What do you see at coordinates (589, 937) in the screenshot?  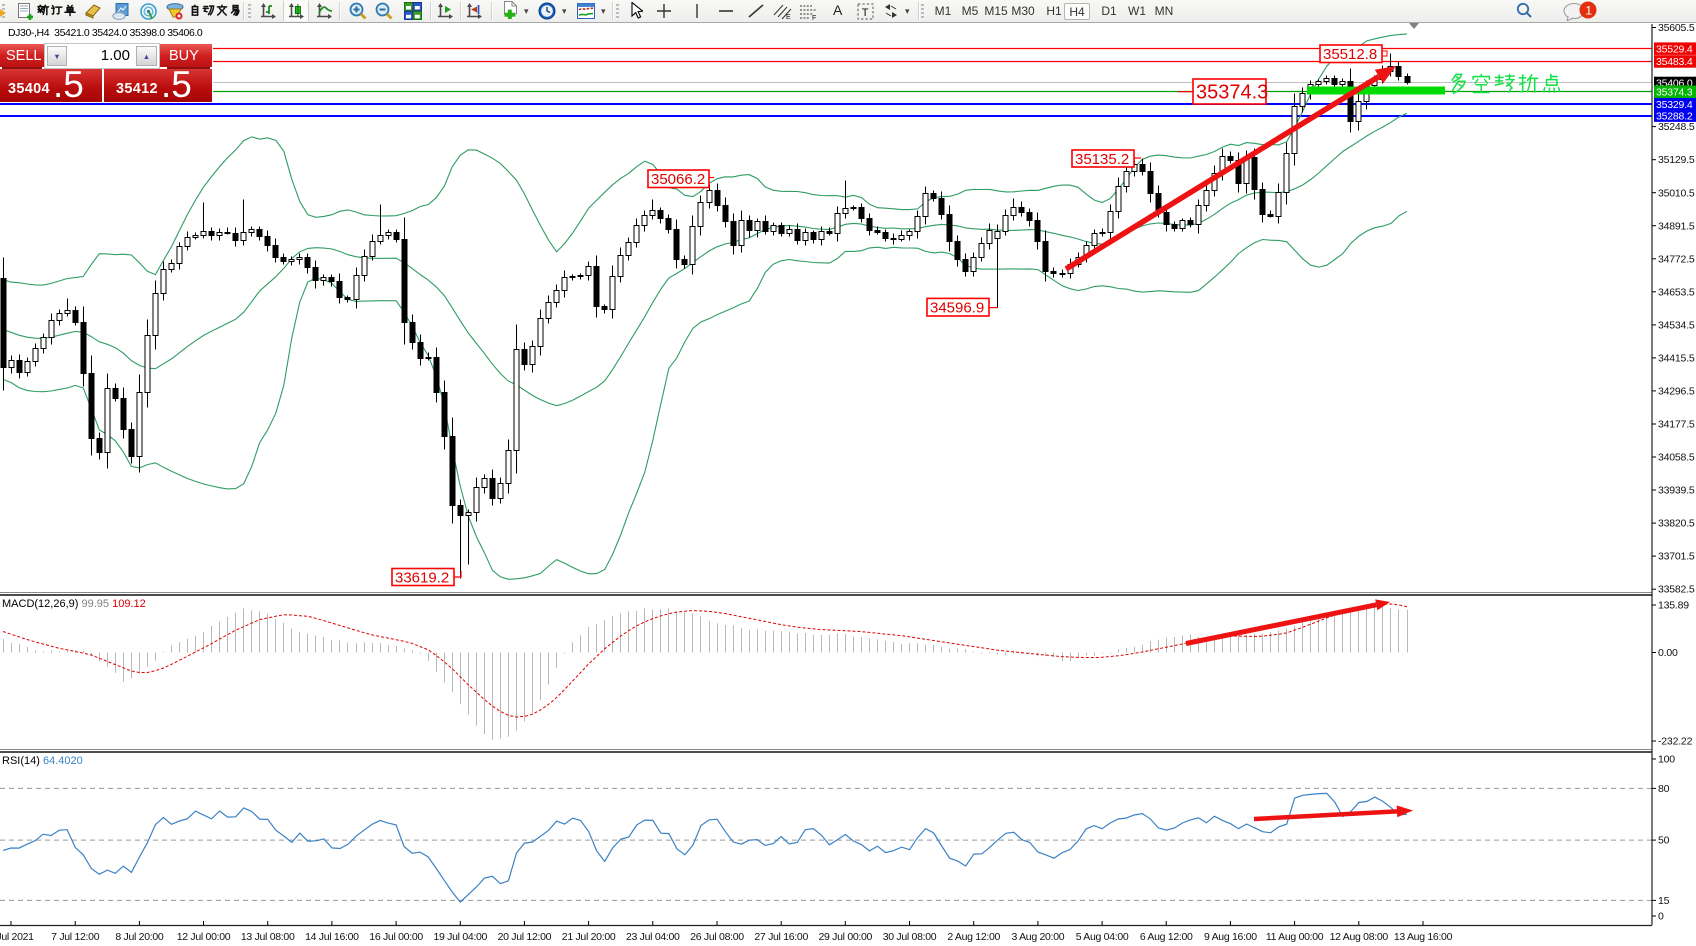 I see `svg-text: 21 Jul 20:00` at bounding box center [589, 937].